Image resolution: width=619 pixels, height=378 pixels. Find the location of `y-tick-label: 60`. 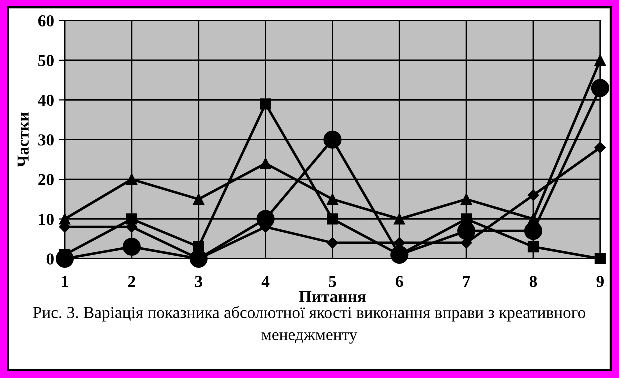

y-tick-label: 60 is located at coordinates (46, 21).